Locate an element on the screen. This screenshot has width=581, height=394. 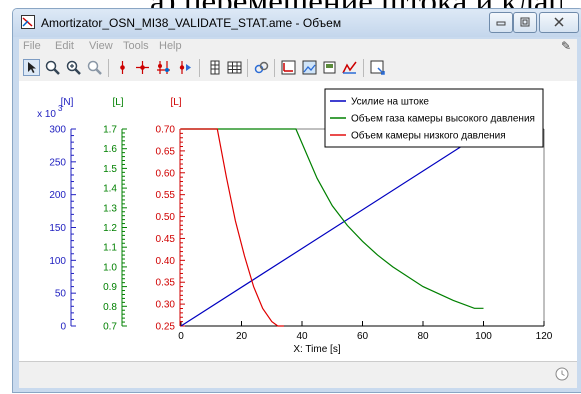
y-tick-label-1: 1.5 is located at coordinates (110, 169).